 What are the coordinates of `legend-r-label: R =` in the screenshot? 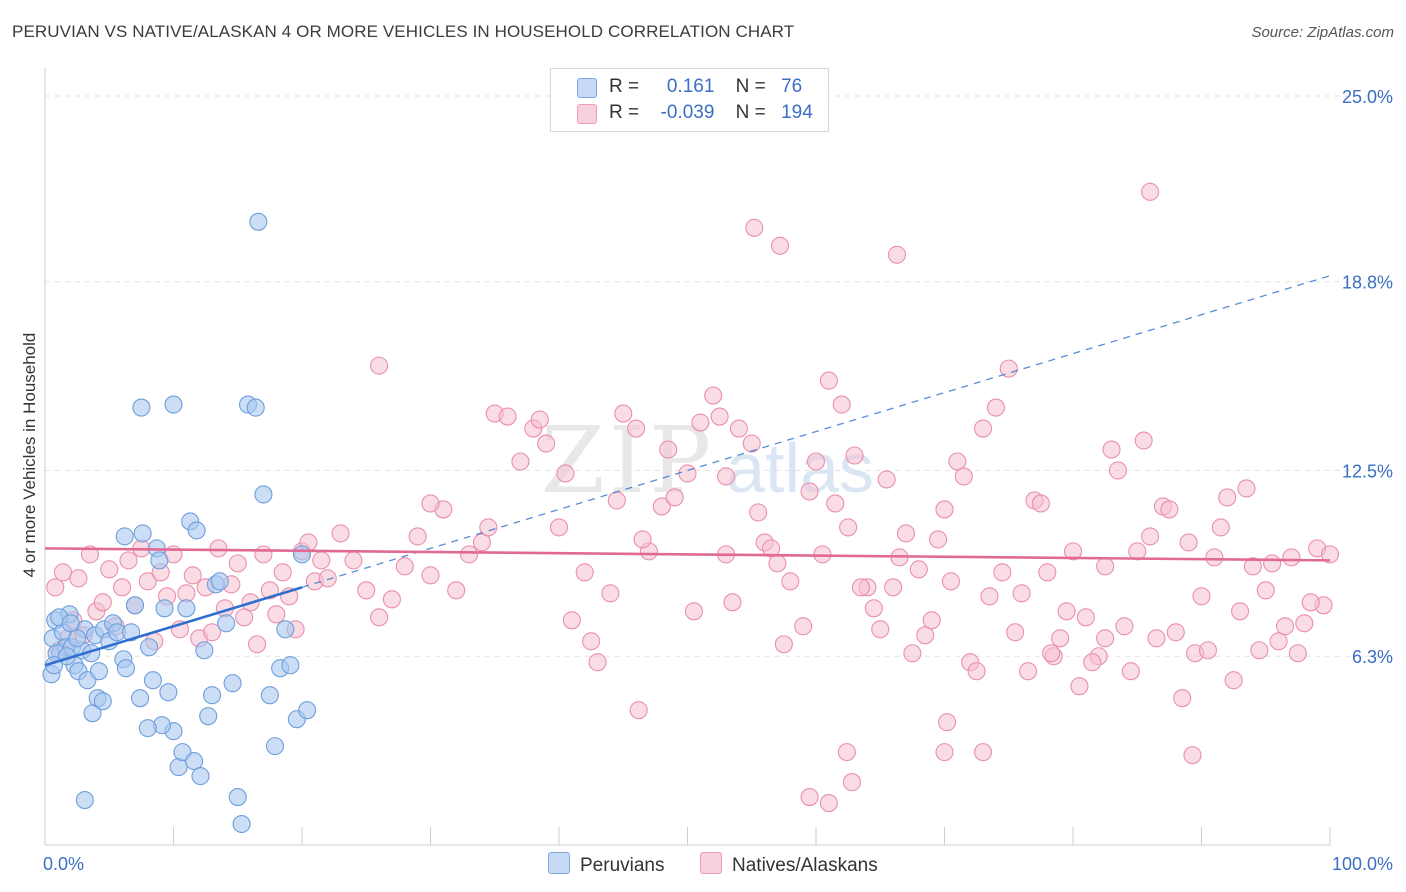 It's located at (624, 112).